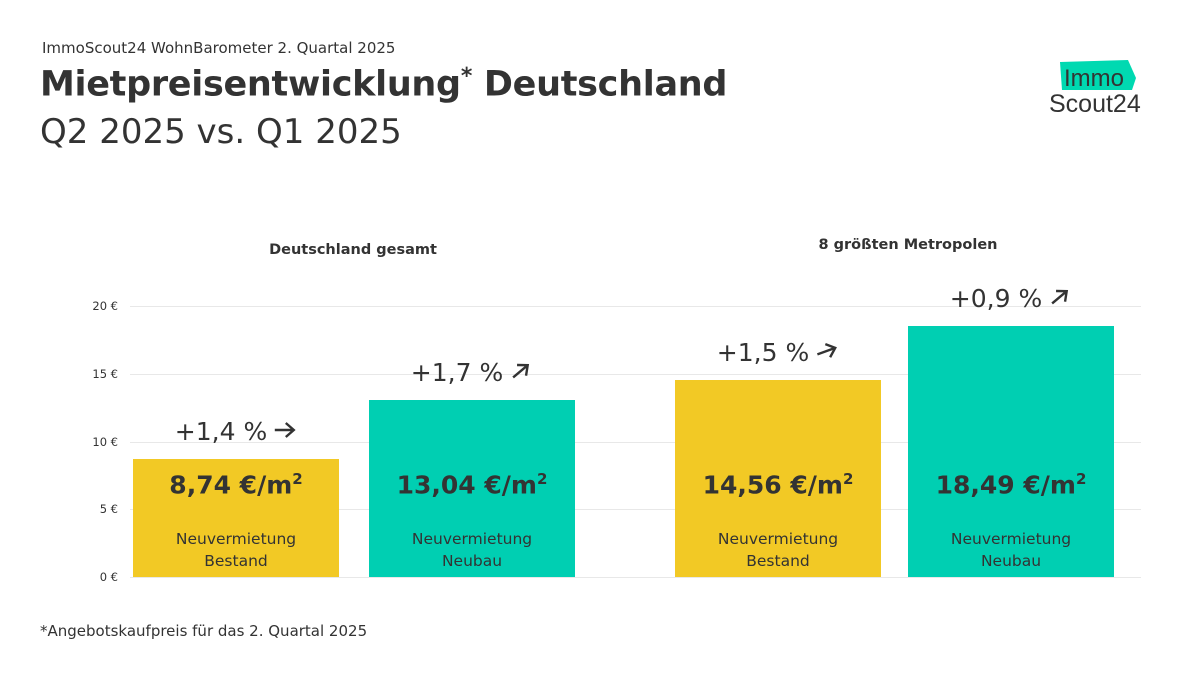 The height and width of the screenshot is (675, 1201). I want to click on page-title: Mietpreisentwicklung* Deutschland, so click(383, 84).